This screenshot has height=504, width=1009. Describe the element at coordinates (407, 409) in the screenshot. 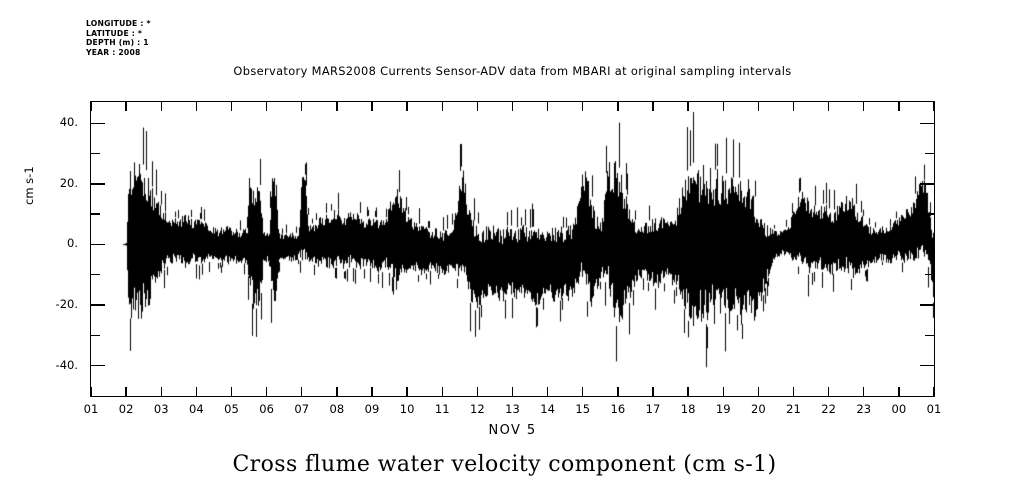

I see `x-tick-label: 10` at that location.